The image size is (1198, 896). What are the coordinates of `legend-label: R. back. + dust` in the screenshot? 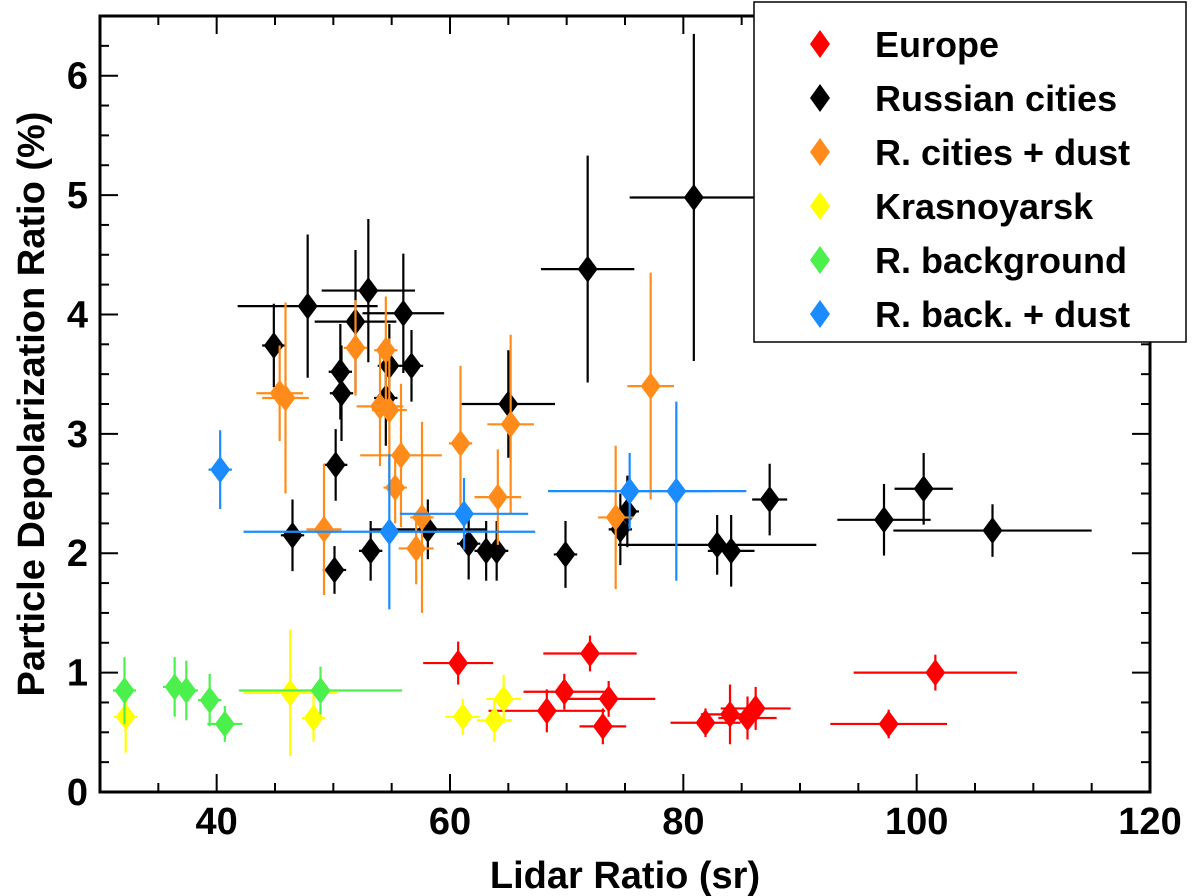 It's located at (1002, 314).